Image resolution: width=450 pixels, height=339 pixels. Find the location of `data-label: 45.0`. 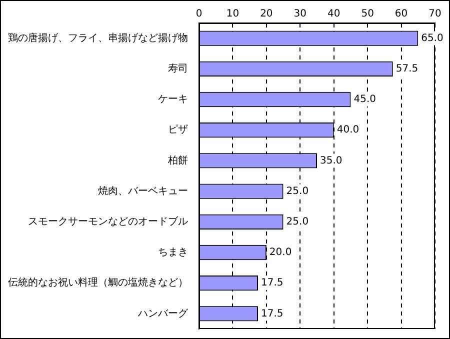

data-label: 45.0 is located at coordinates (365, 100).